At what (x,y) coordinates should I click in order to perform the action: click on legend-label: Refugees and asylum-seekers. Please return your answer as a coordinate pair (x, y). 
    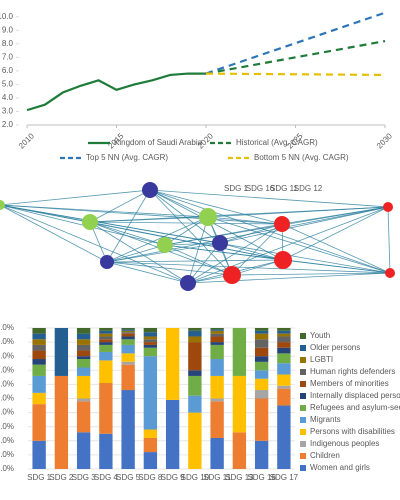
    Looking at the image, I should click on (355, 407).